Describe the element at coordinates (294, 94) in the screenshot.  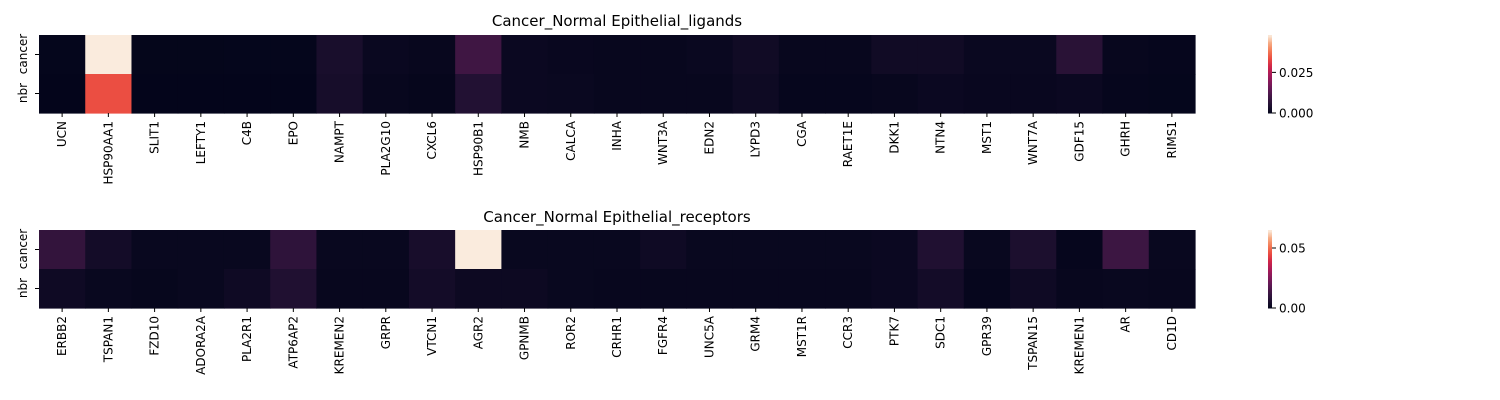
I see `heatmap-cell-nbr-EPO` at that location.